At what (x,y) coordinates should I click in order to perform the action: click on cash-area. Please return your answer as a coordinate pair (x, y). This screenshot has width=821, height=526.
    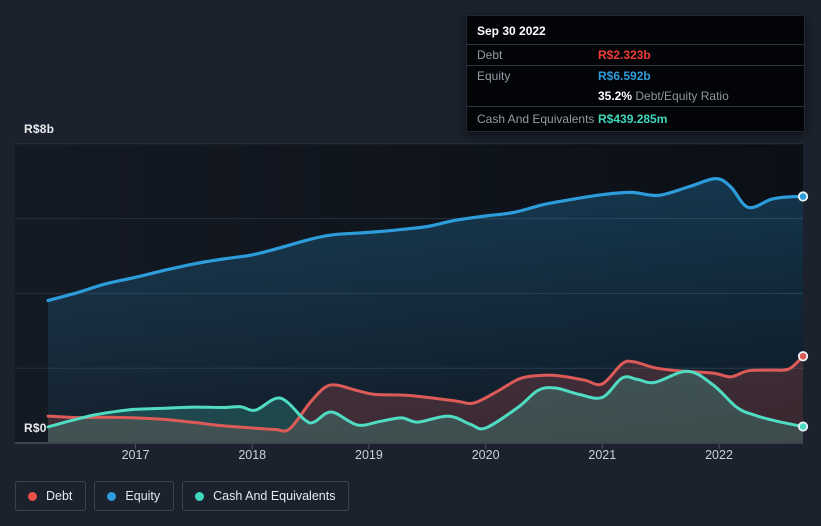
    Looking at the image, I should click on (425, 407).